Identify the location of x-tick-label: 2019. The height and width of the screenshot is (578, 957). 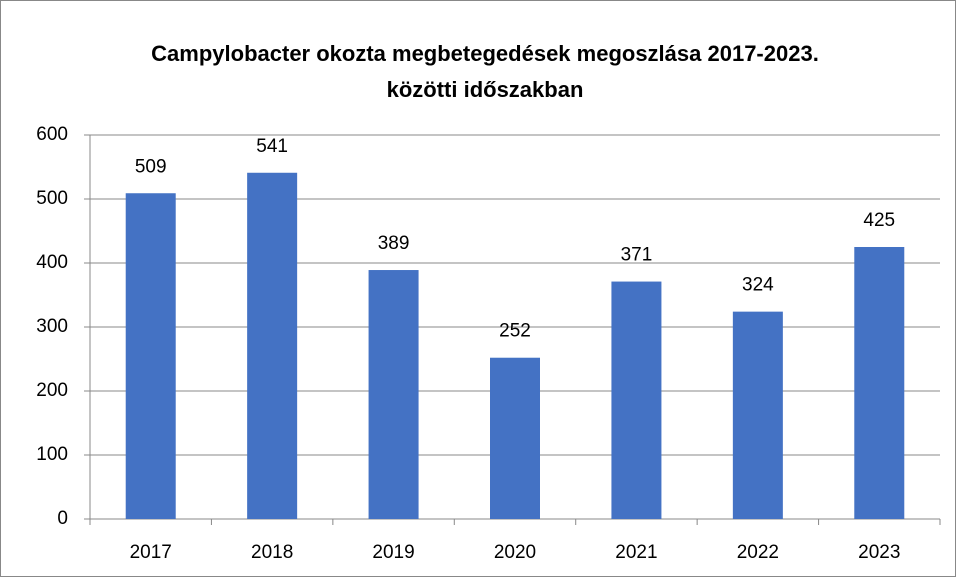
(393, 552).